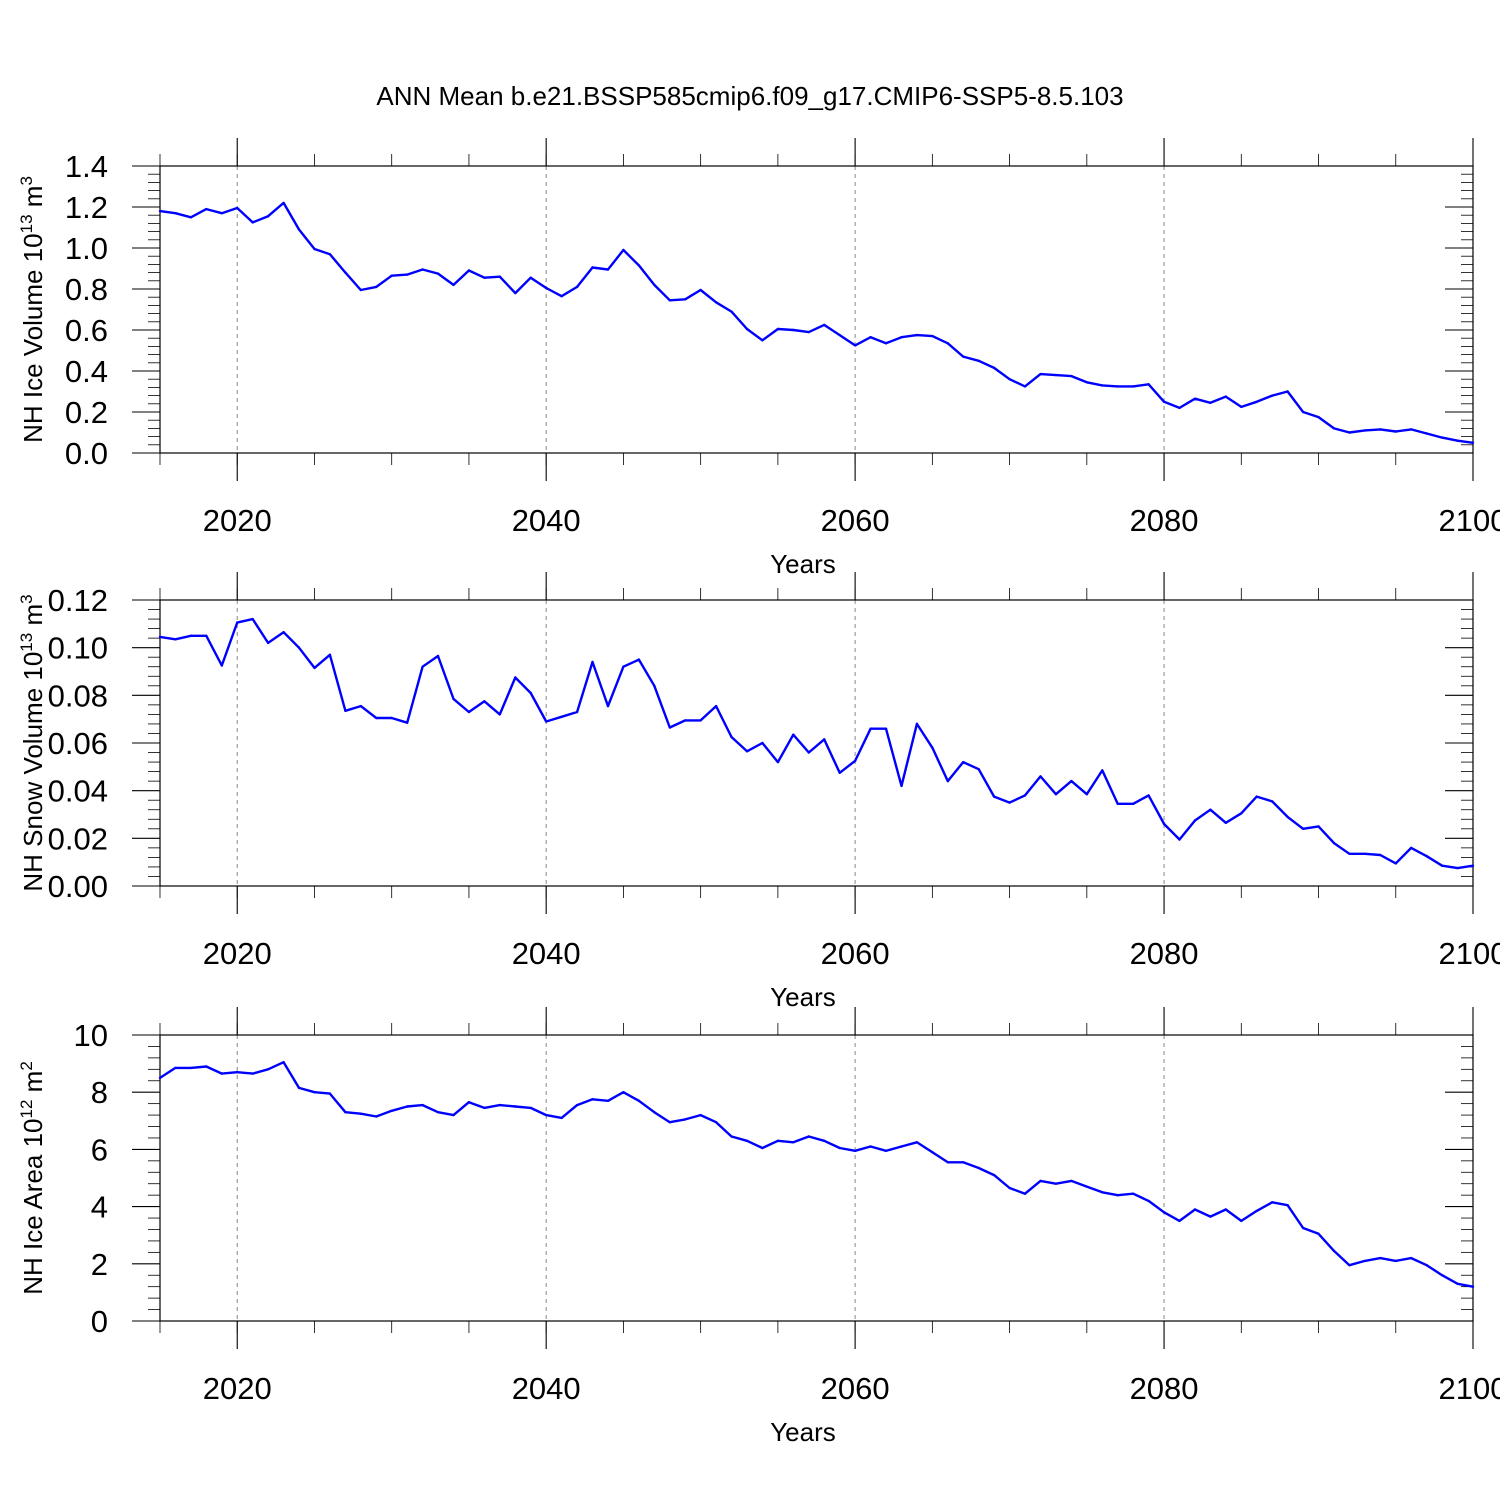  Describe the element at coordinates (86, 453) in the screenshot. I see `y-tick-label: 0.0` at that location.